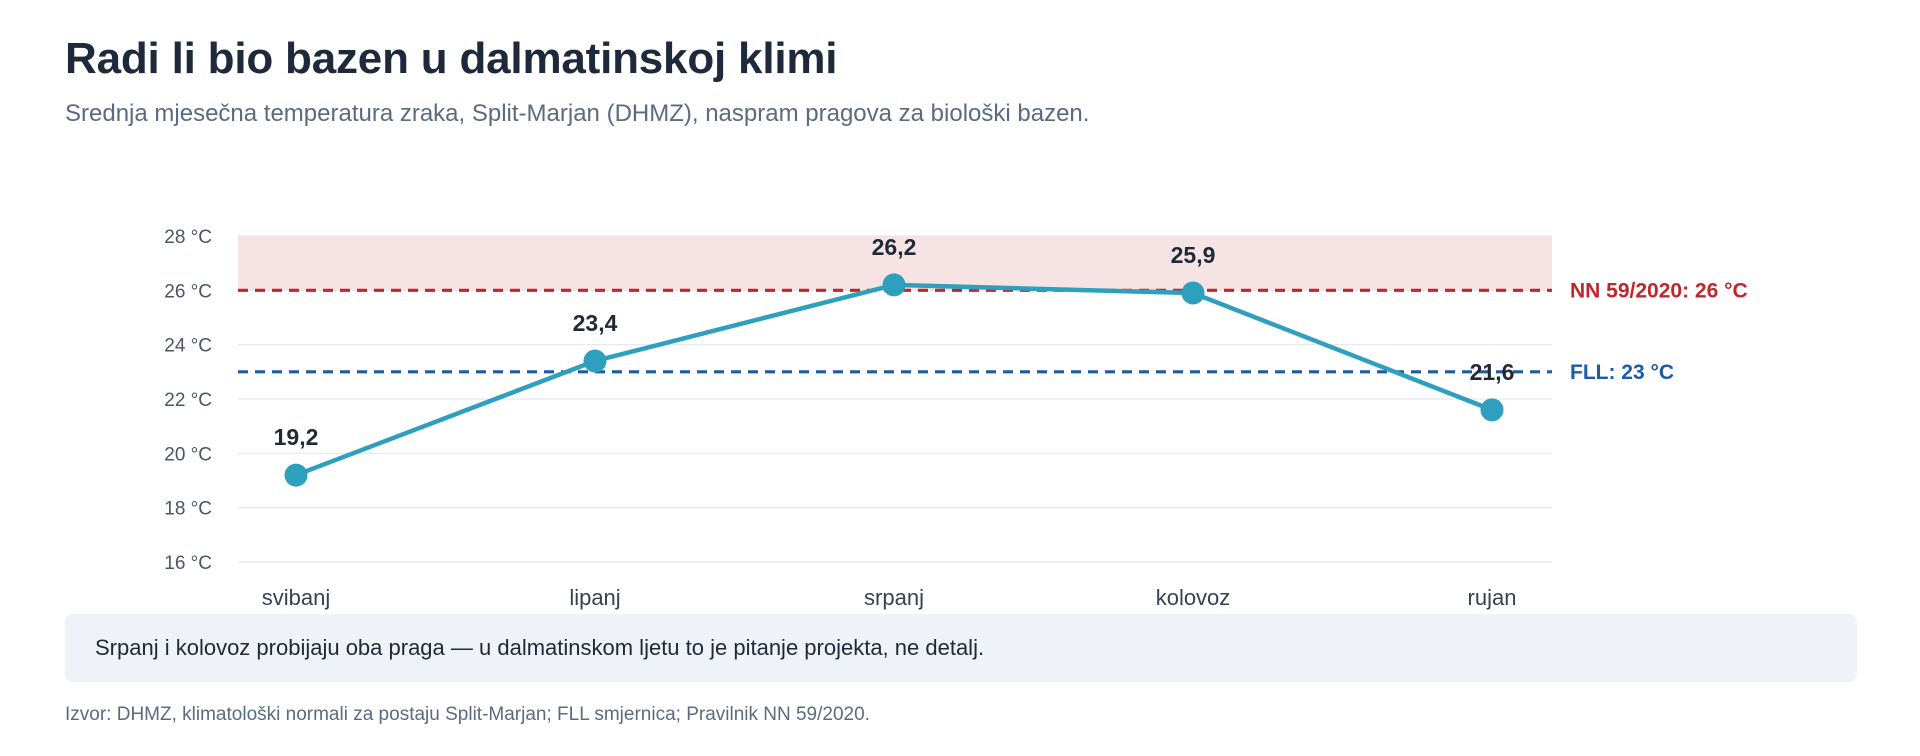 This screenshot has height=756, width=1920. Describe the element at coordinates (188, 400) in the screenshot. I see `y-tick-label: 22 °C` at that location.